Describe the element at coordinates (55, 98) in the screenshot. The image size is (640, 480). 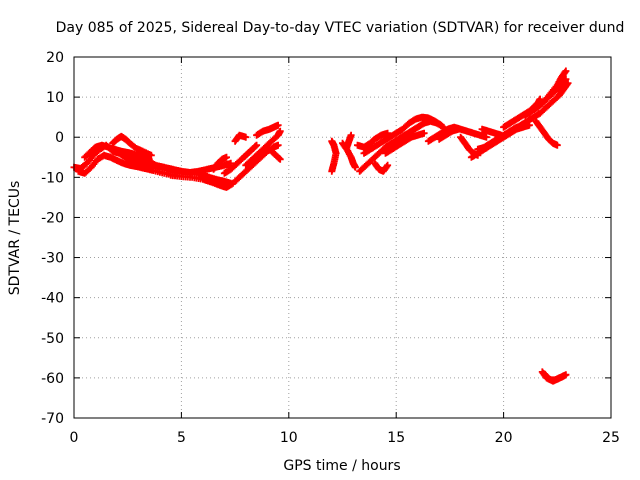
I see `y-tick-label: 10` at that location.